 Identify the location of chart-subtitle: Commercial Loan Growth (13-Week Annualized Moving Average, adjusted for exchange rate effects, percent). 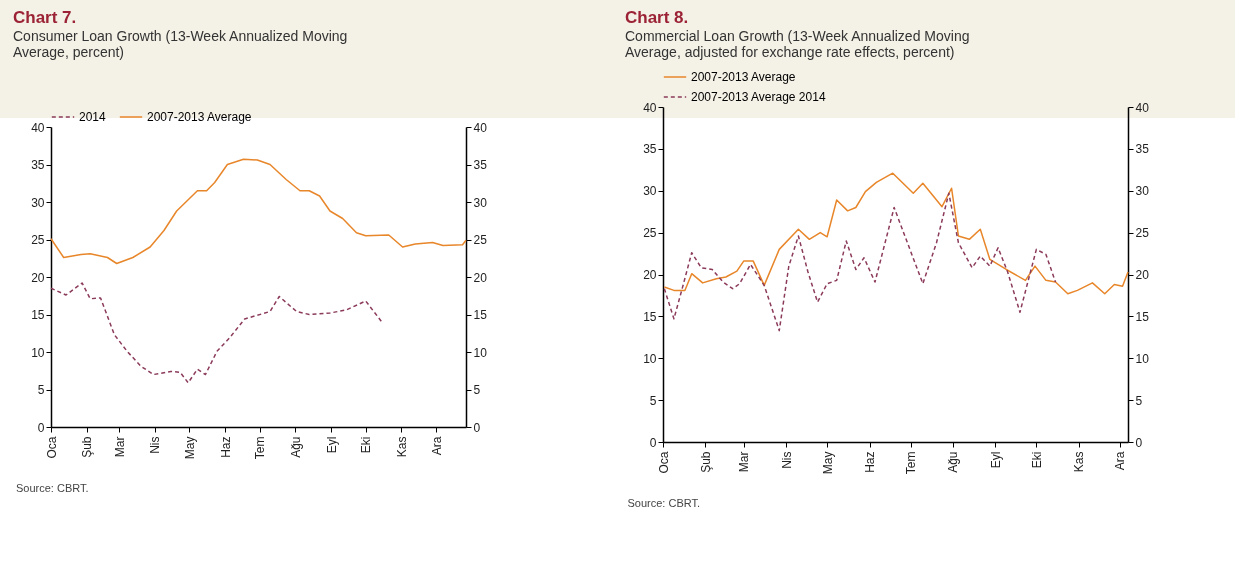
(796, 44).